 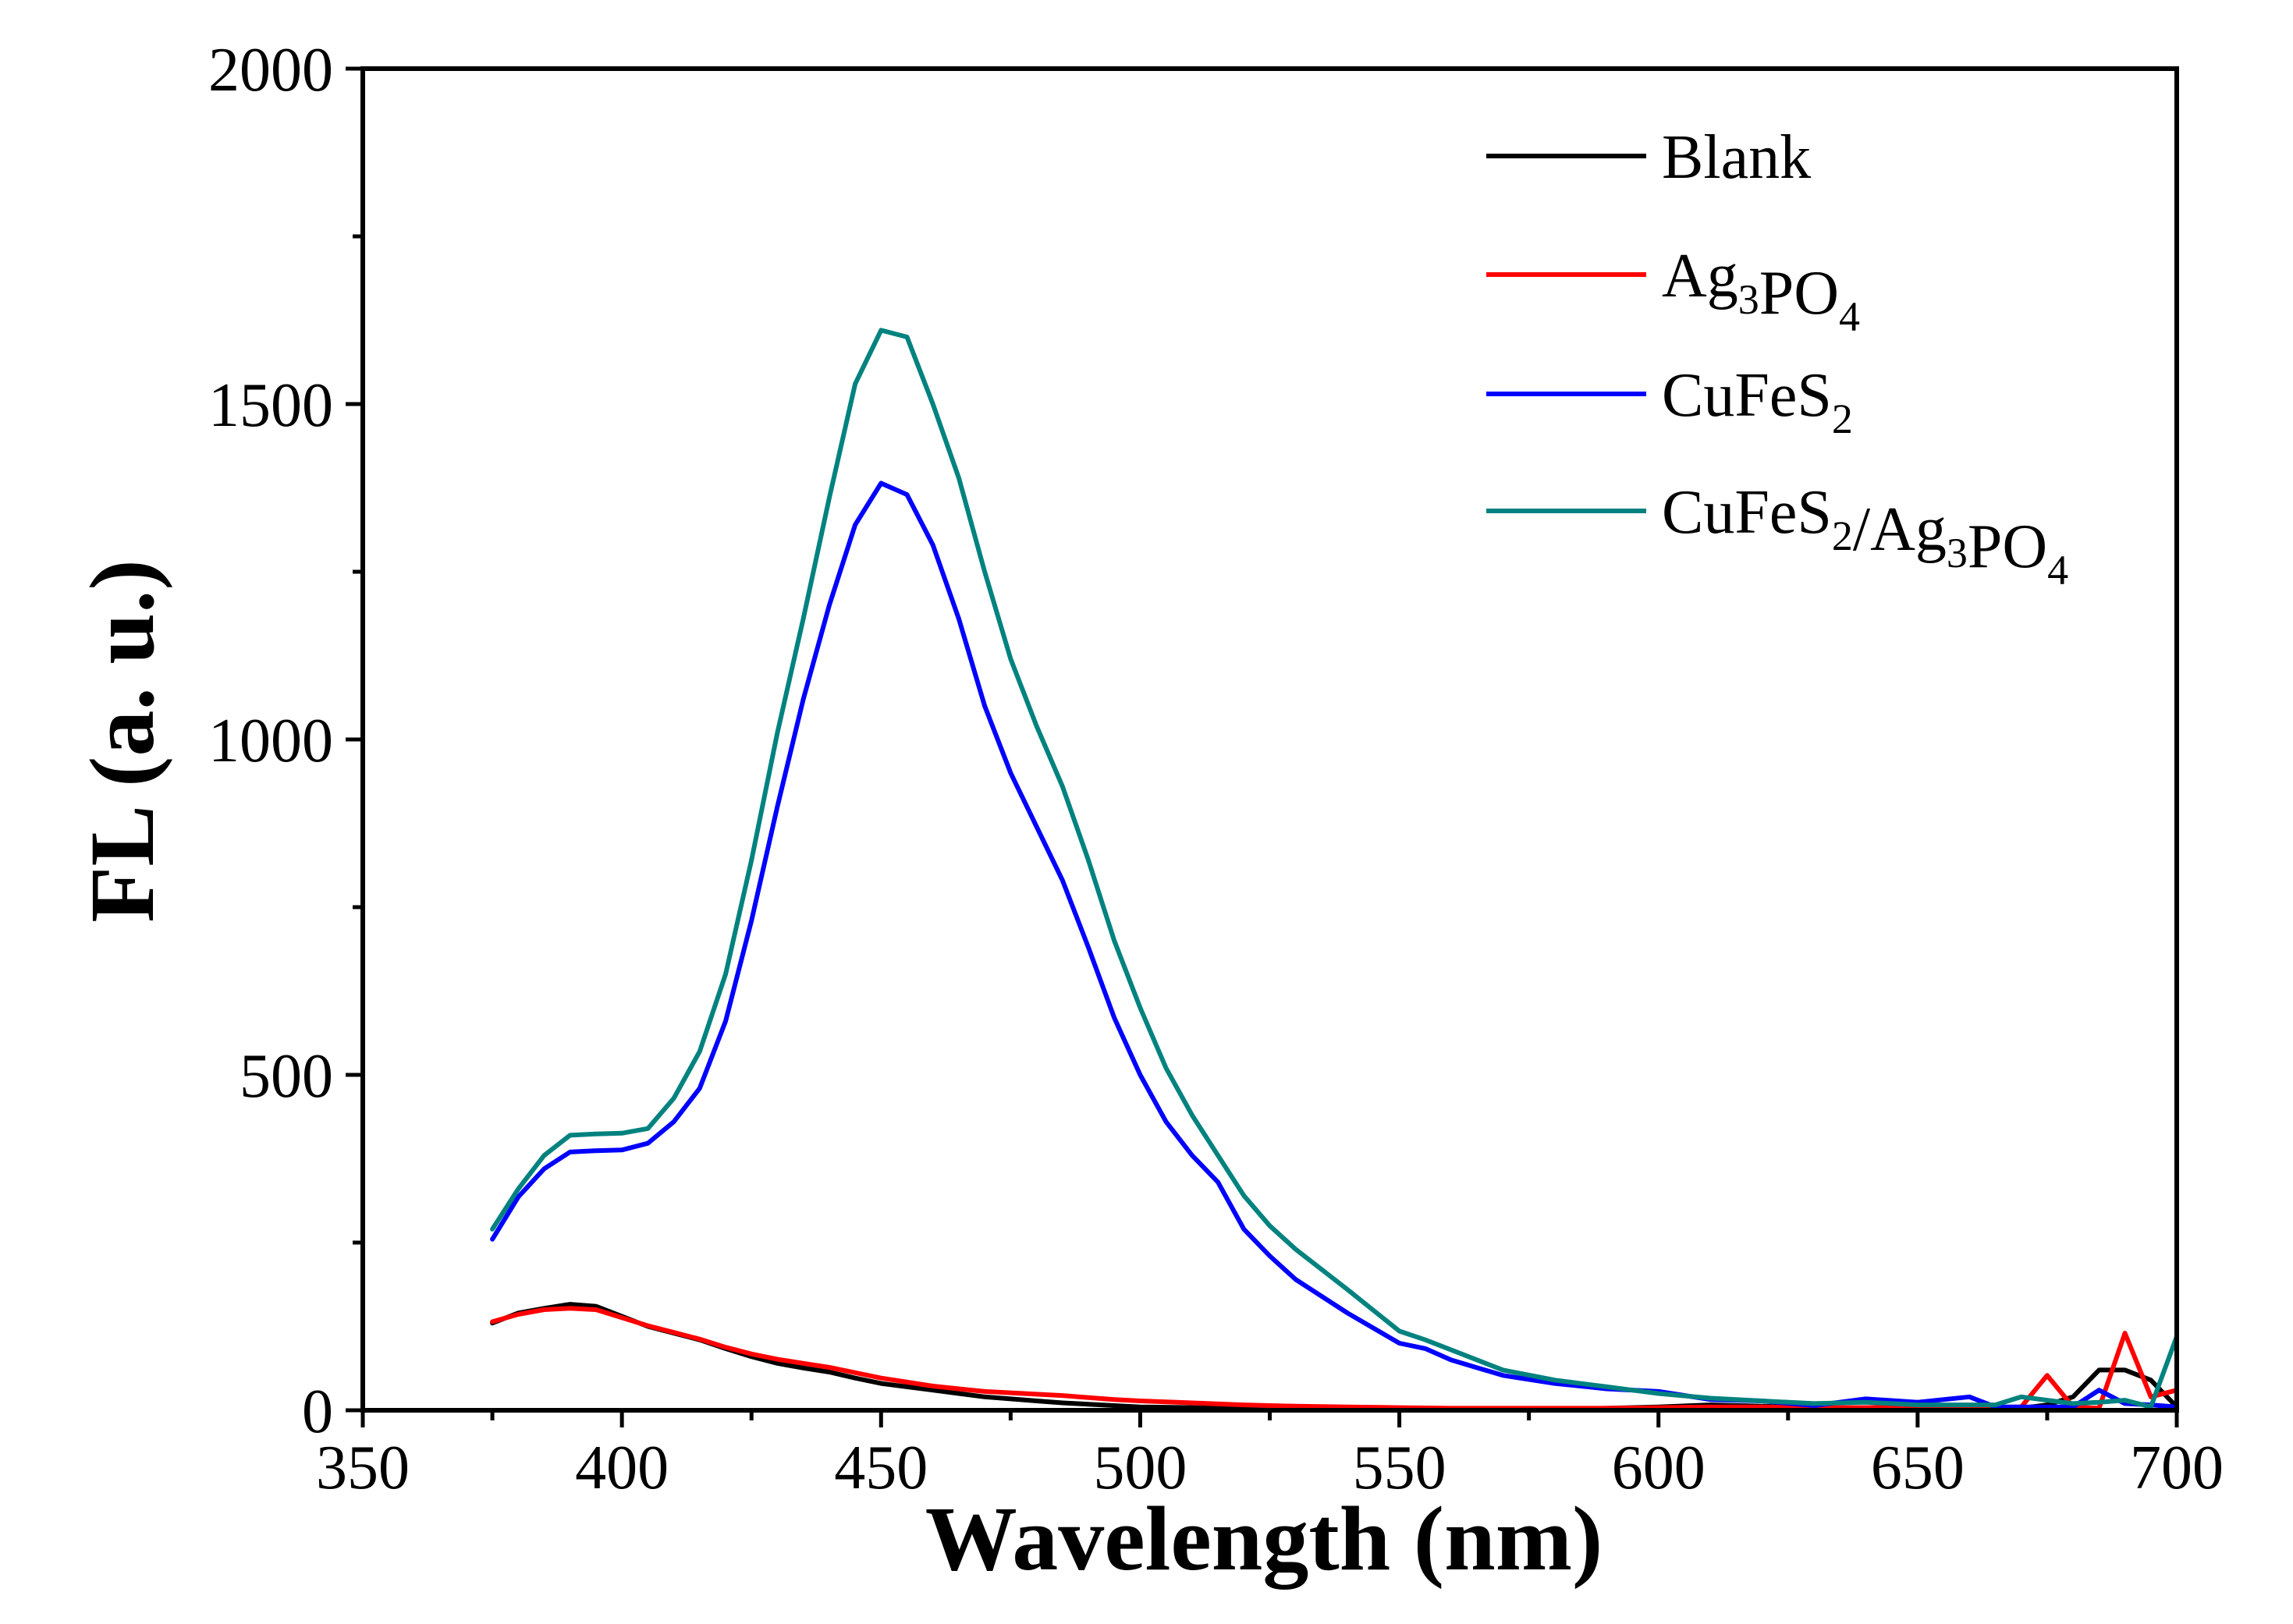 What do you see at coordinates (122, 741) in the screenshot?
I see `y-axis-title: FL (a. u.)` at bounding box center [122, 741].